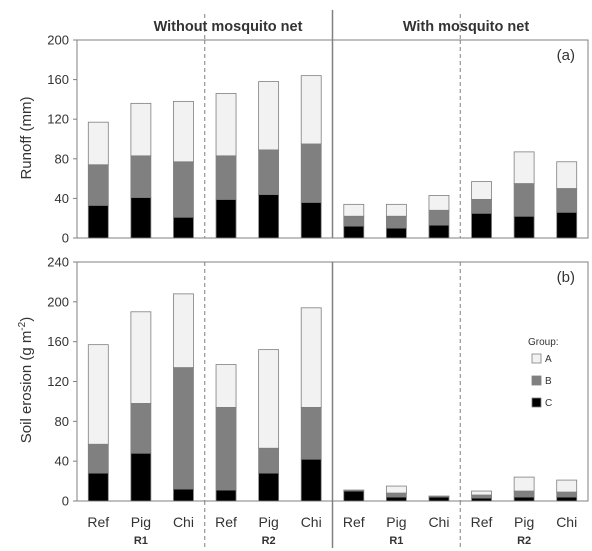 This screenshot has width=592, height=551. I want to click on y-axis-label-soil-erosion-sup: -2, so click(22, 325).